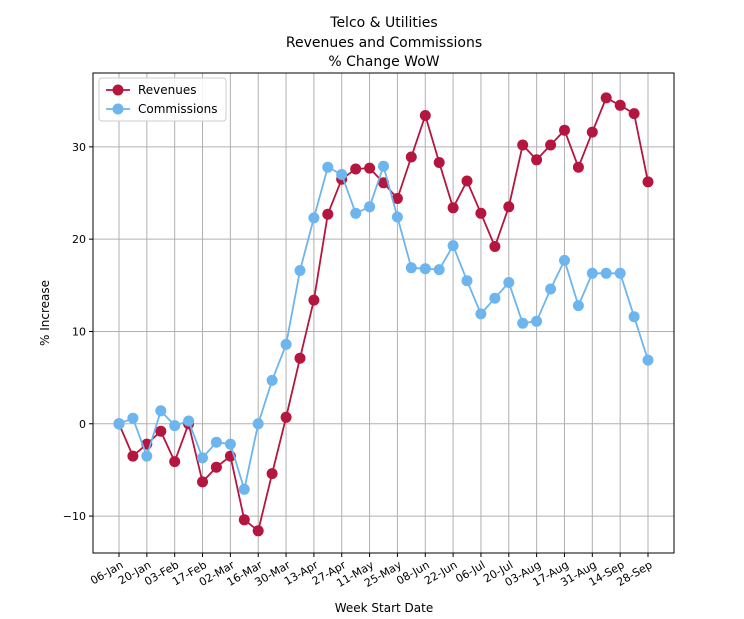  I want to click on y-axis-label: % Increase, so click(45, 313).